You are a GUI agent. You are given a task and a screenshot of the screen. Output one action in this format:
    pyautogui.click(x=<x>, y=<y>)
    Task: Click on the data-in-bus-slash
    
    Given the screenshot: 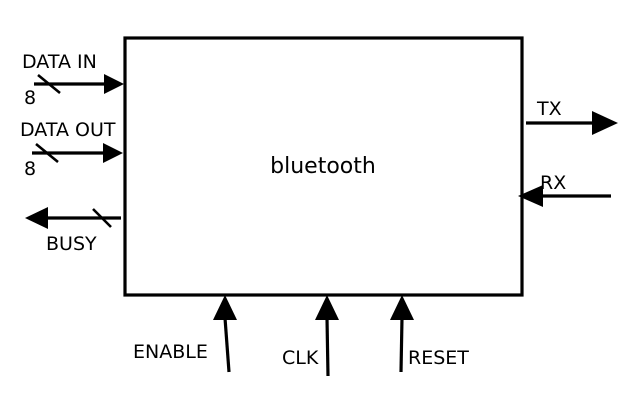 What is the action you would take?
    pyautogui.click(x=49, y=84)
    